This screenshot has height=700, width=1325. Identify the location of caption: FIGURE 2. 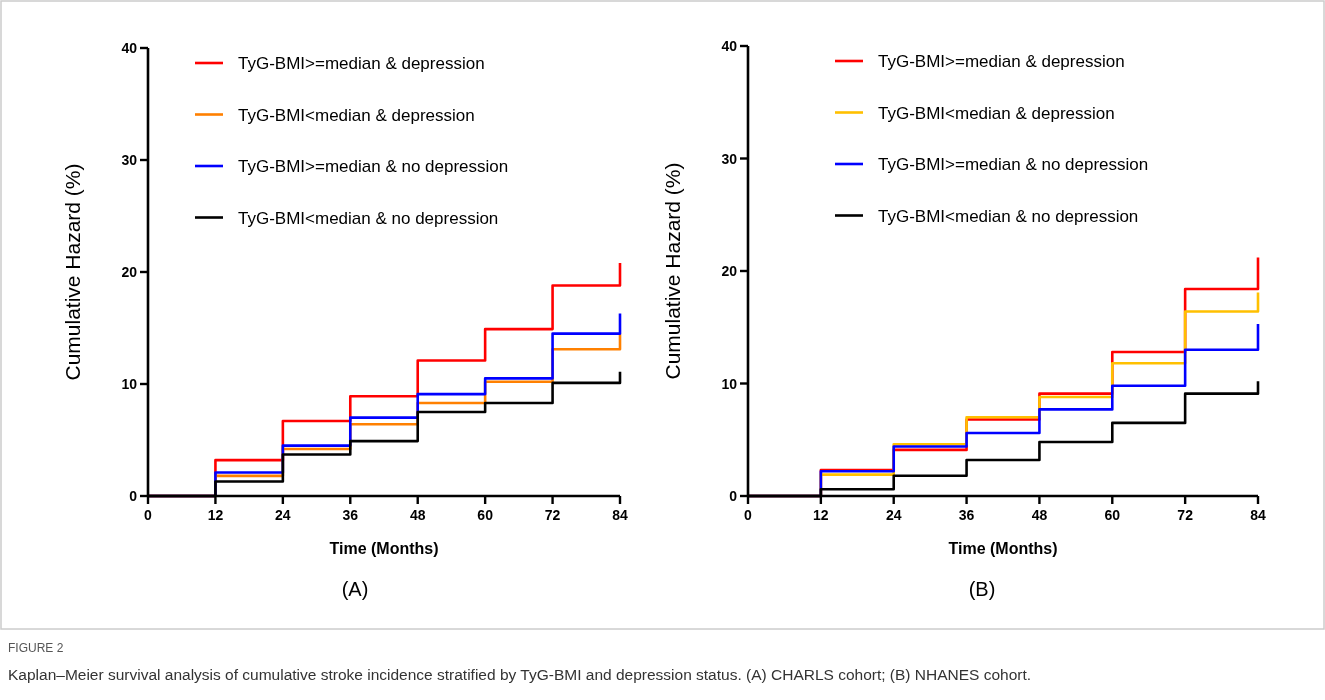
(36, 648).